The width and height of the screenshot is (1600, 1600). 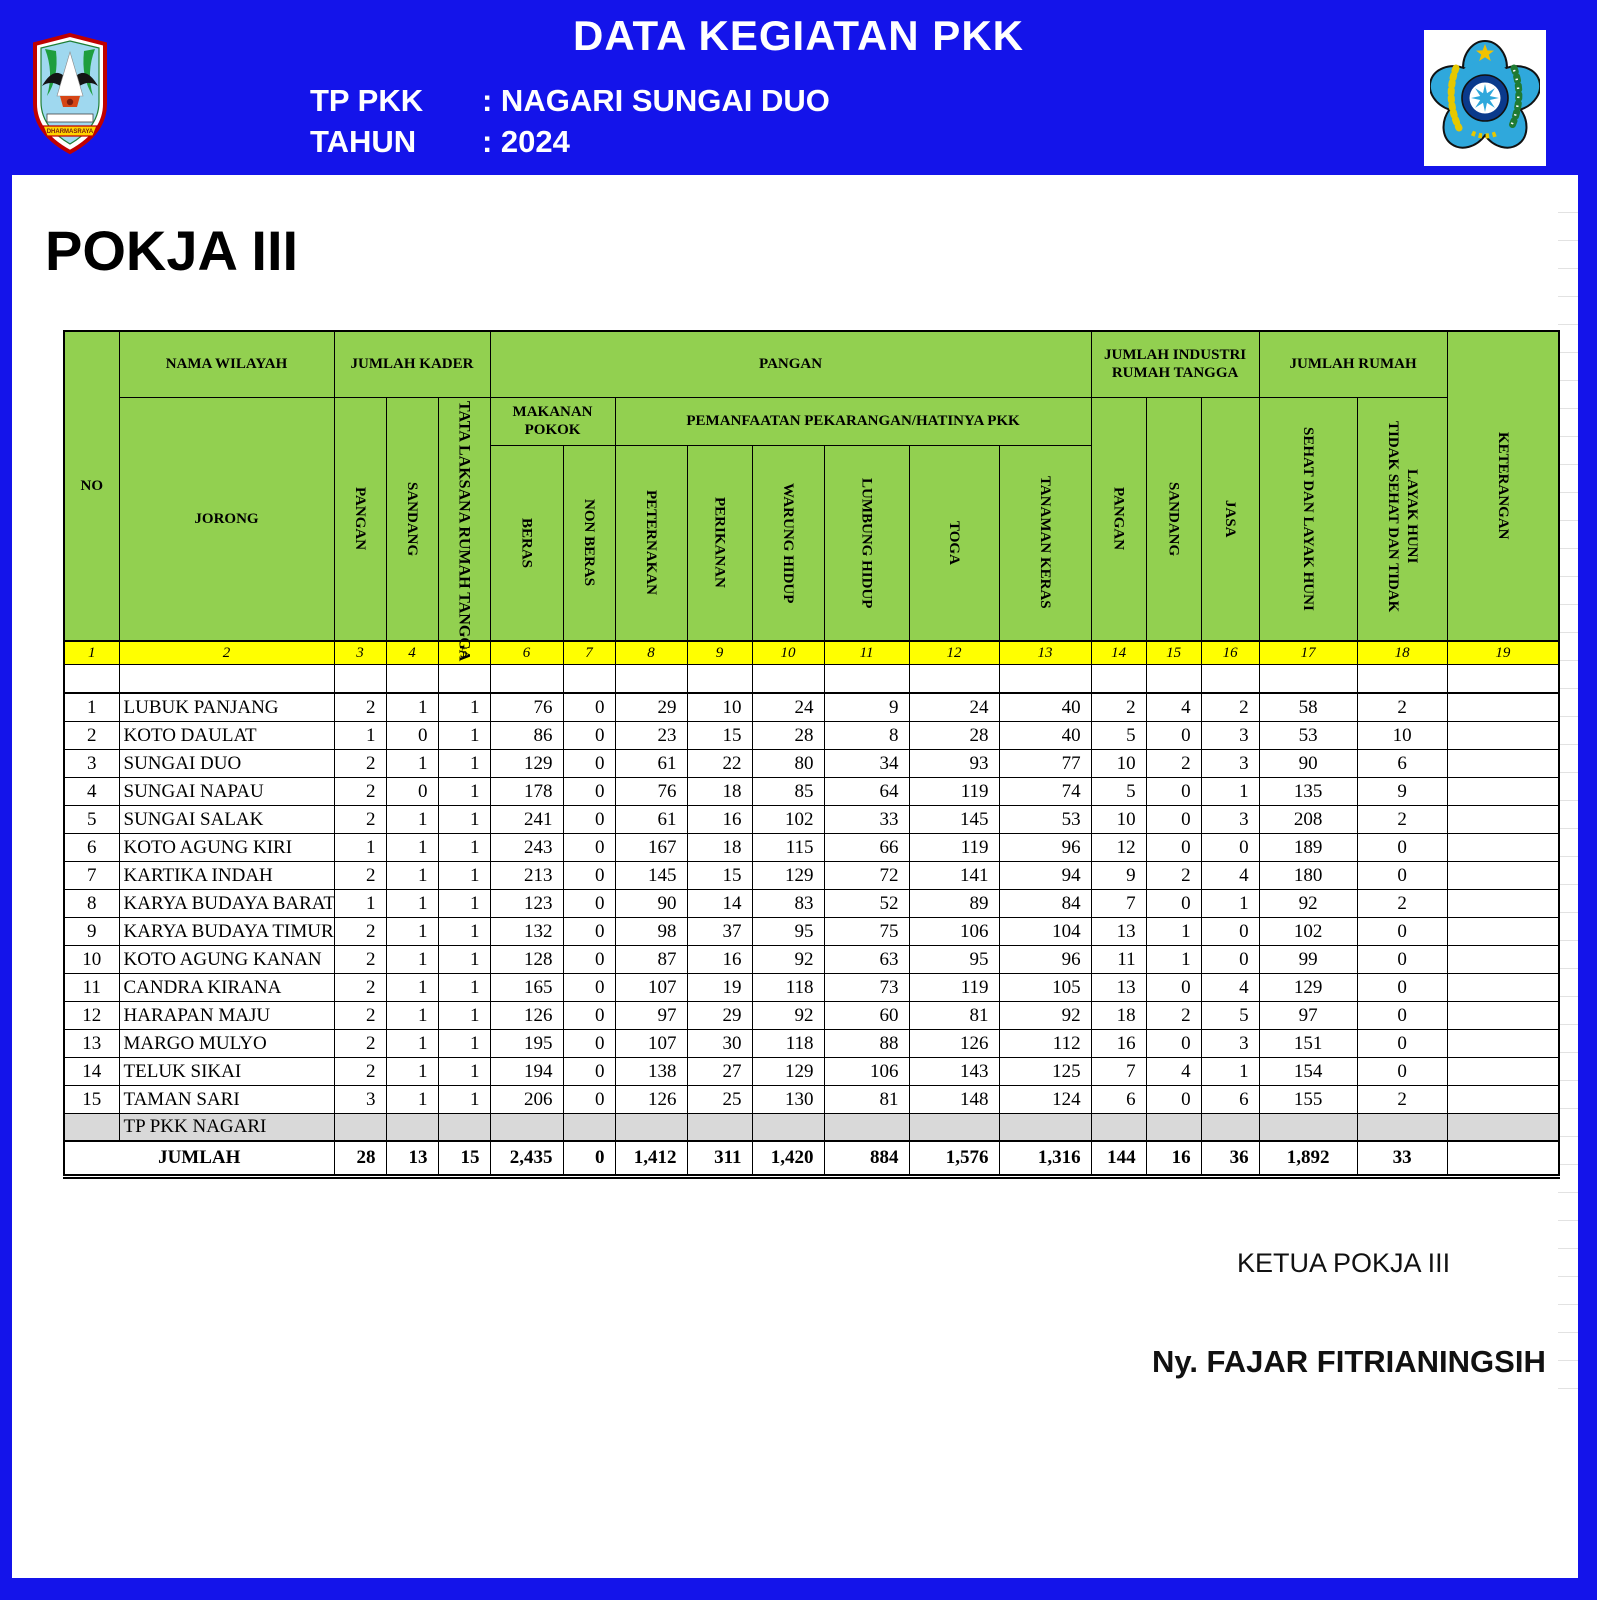 What do you see at coordinates (954, 875) in the screenshot?
I see `value-cell: 141` at bounding box center [954, 875].